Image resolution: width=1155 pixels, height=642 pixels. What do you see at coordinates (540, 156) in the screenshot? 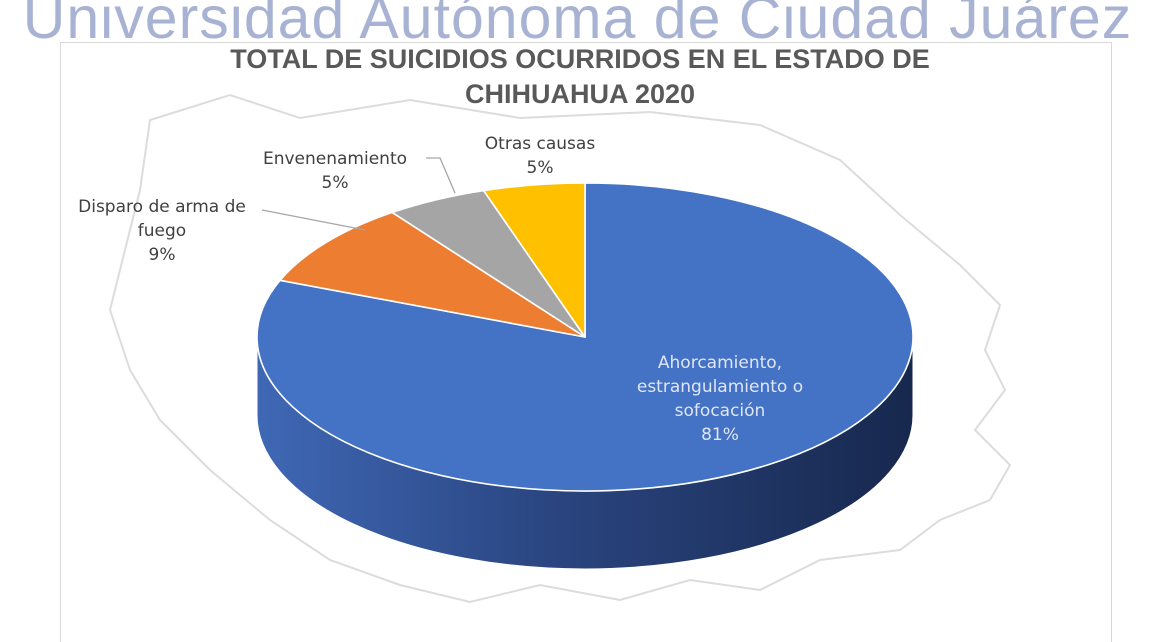
I see `data-label-otras: Otras causas 5%` at bounding box center [540, 156].